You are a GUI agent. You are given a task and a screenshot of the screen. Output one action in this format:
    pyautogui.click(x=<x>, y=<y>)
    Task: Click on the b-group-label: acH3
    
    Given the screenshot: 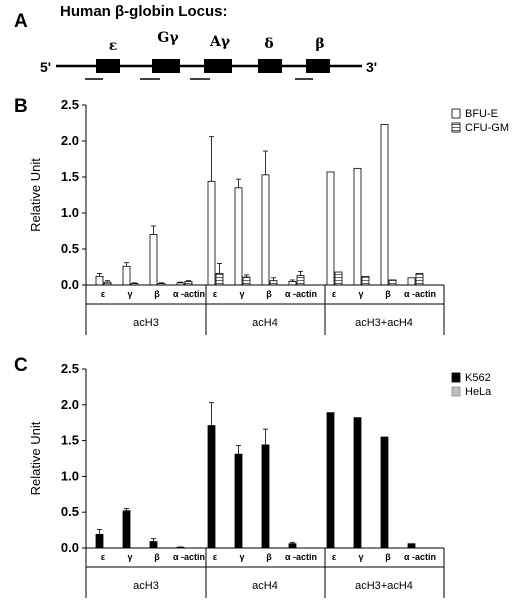 What is the action you would take?
    pyautogui.click(x=146, y=323)
    